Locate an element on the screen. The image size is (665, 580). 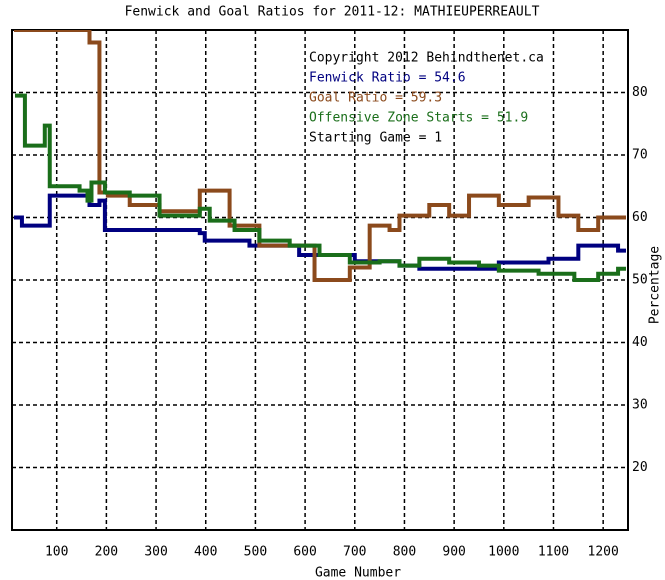
annotation: Copyright 2012 Behindthenet.ca is located at coordinates (426, 58).